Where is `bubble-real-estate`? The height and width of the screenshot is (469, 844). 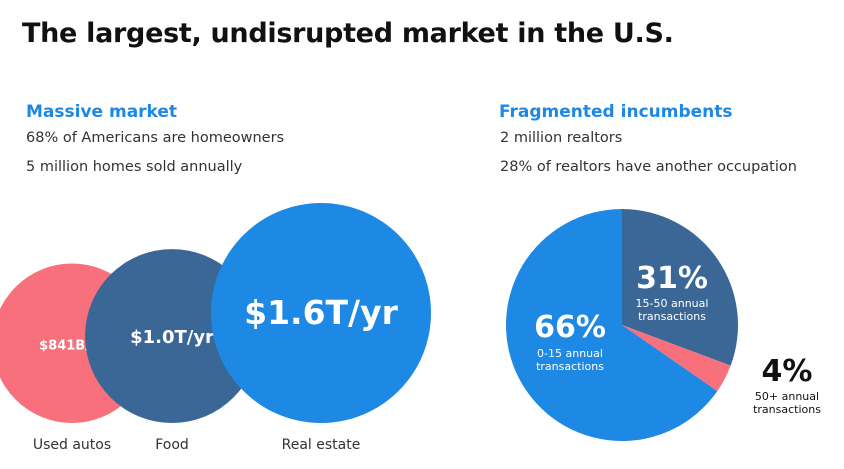
bubble-real-estate is located at coordinates (321, 313).